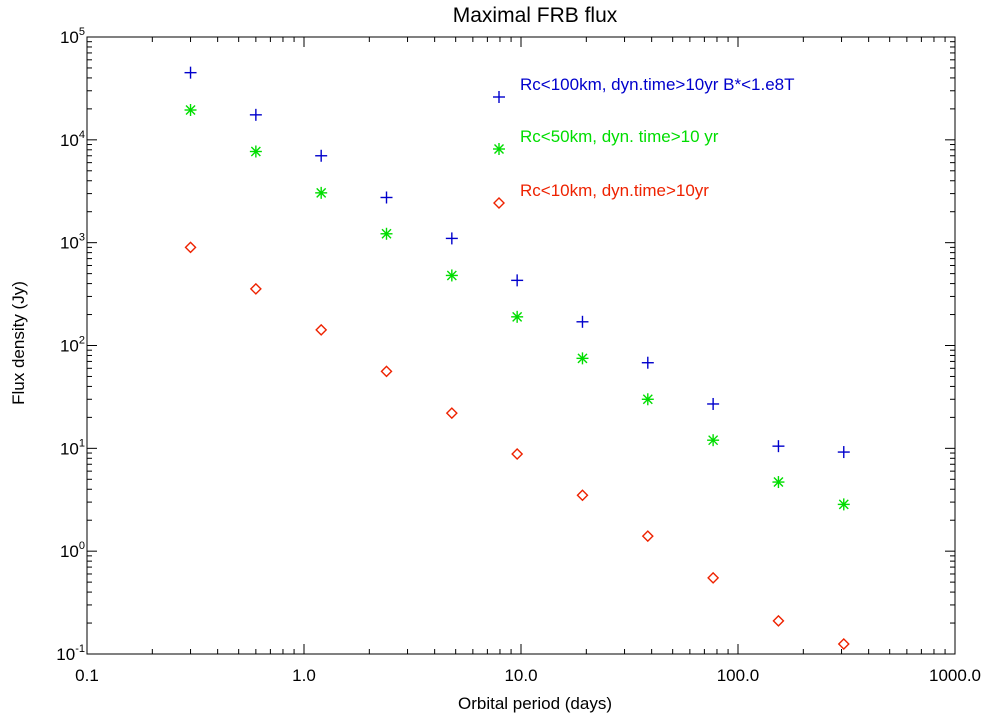 This screenshot has width=989, height=718. Describe the element at coordinates (72, 139) in the screenshot. I see `y-tick-label: 10⁴` at that location.